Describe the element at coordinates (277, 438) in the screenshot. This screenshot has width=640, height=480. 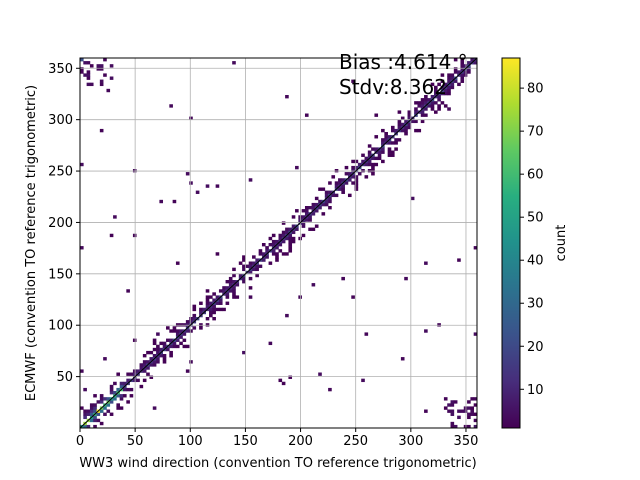
I see `x-axis-ticks: 0 50 100 150 200 250 300 350` at that location.